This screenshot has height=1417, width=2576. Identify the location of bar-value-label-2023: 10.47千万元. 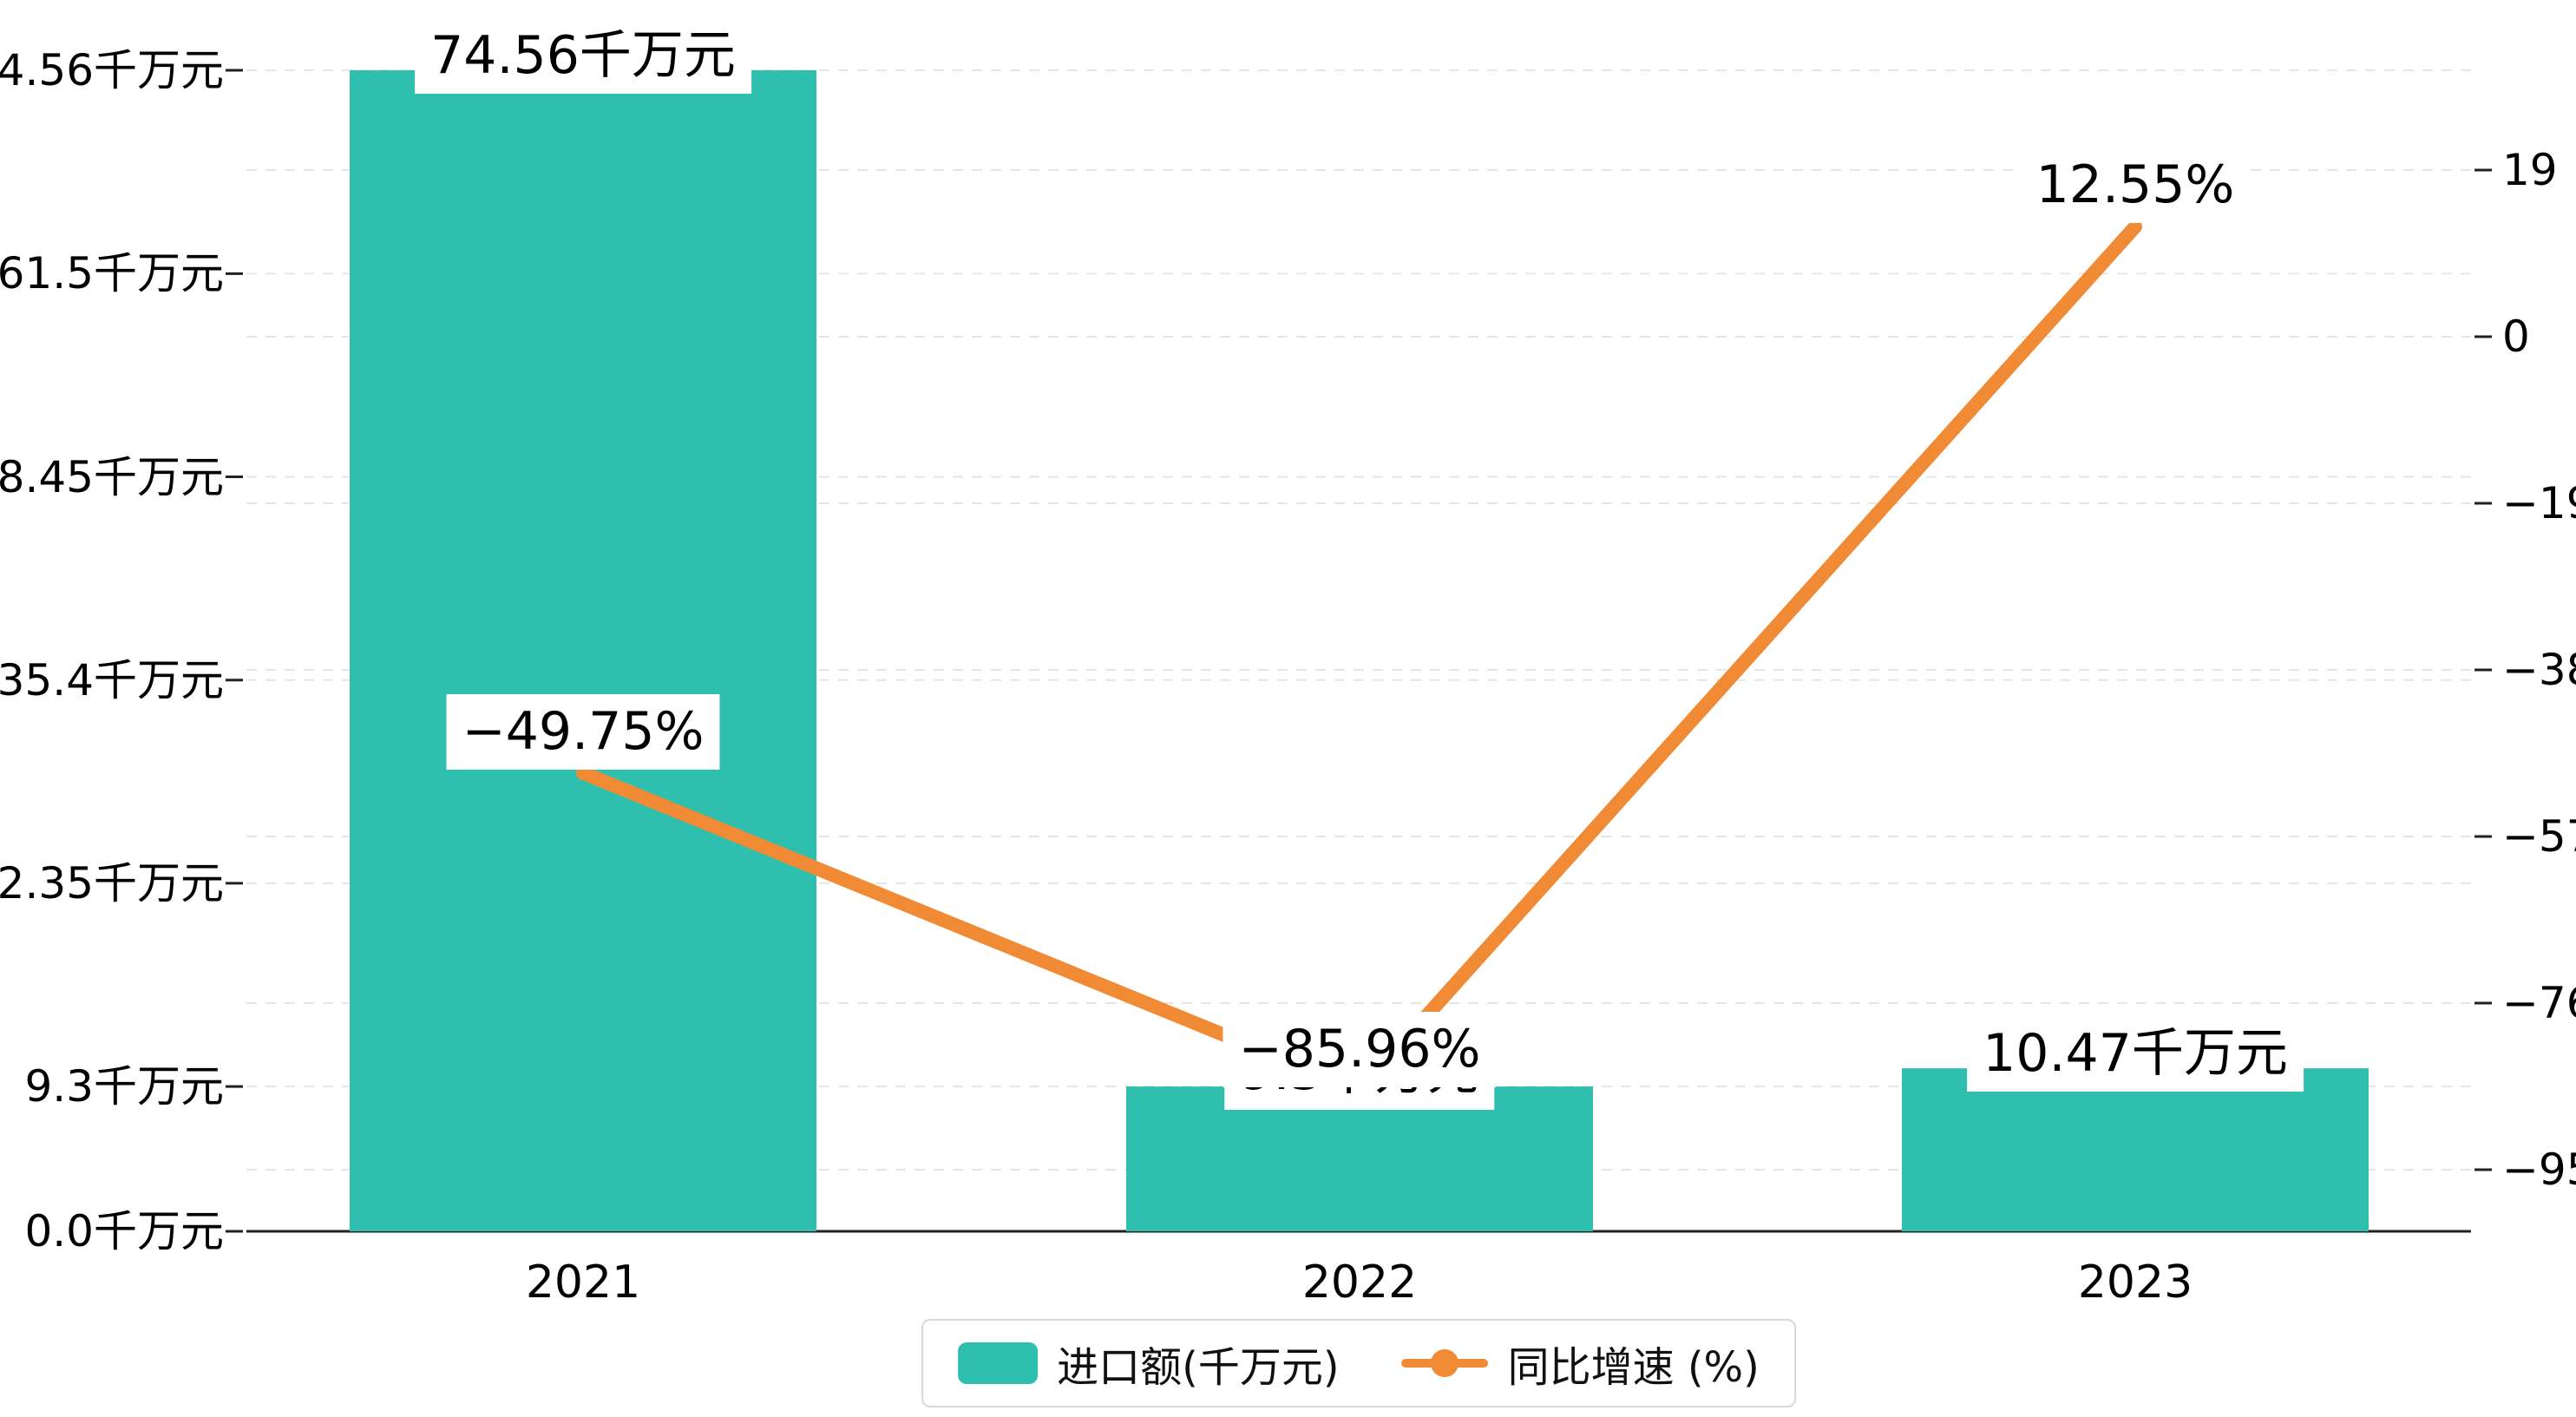
(2135, 1054).